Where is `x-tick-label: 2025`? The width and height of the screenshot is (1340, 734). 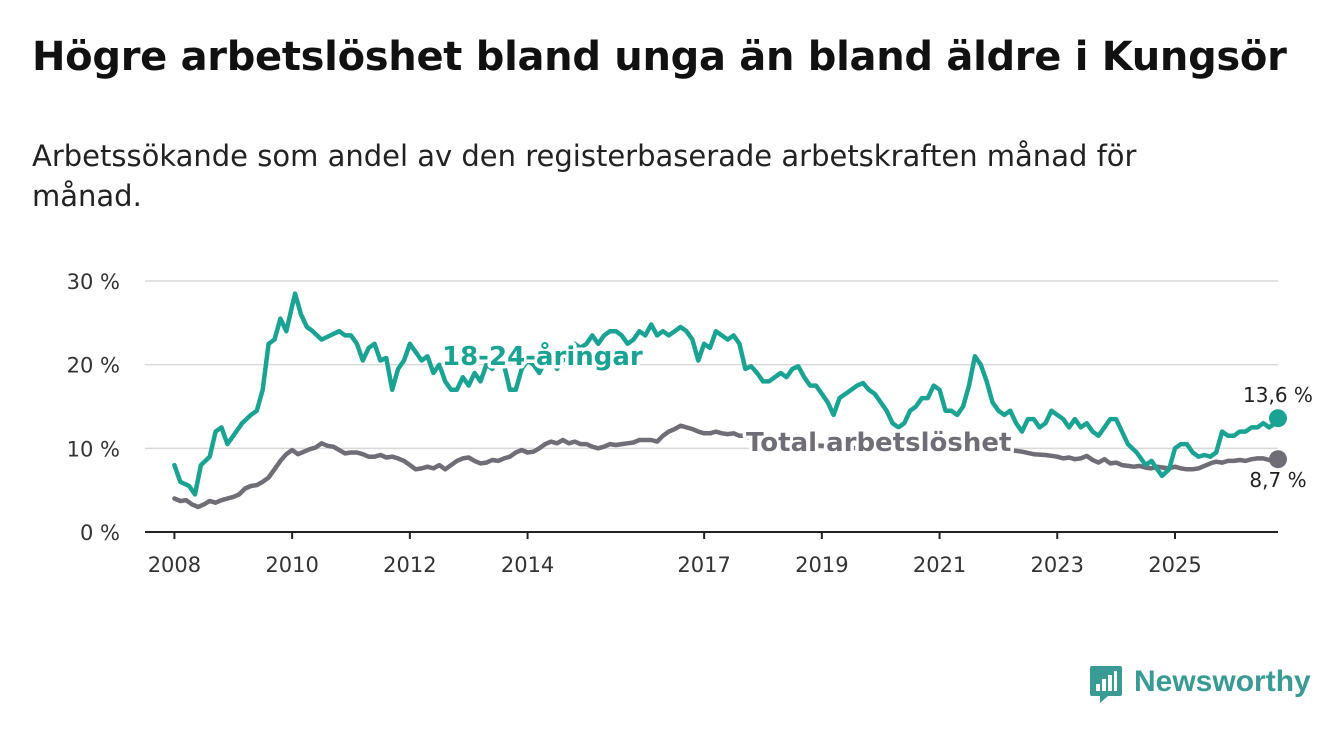
x-tick-label: 2025 is located at coordinates (1174, 565).